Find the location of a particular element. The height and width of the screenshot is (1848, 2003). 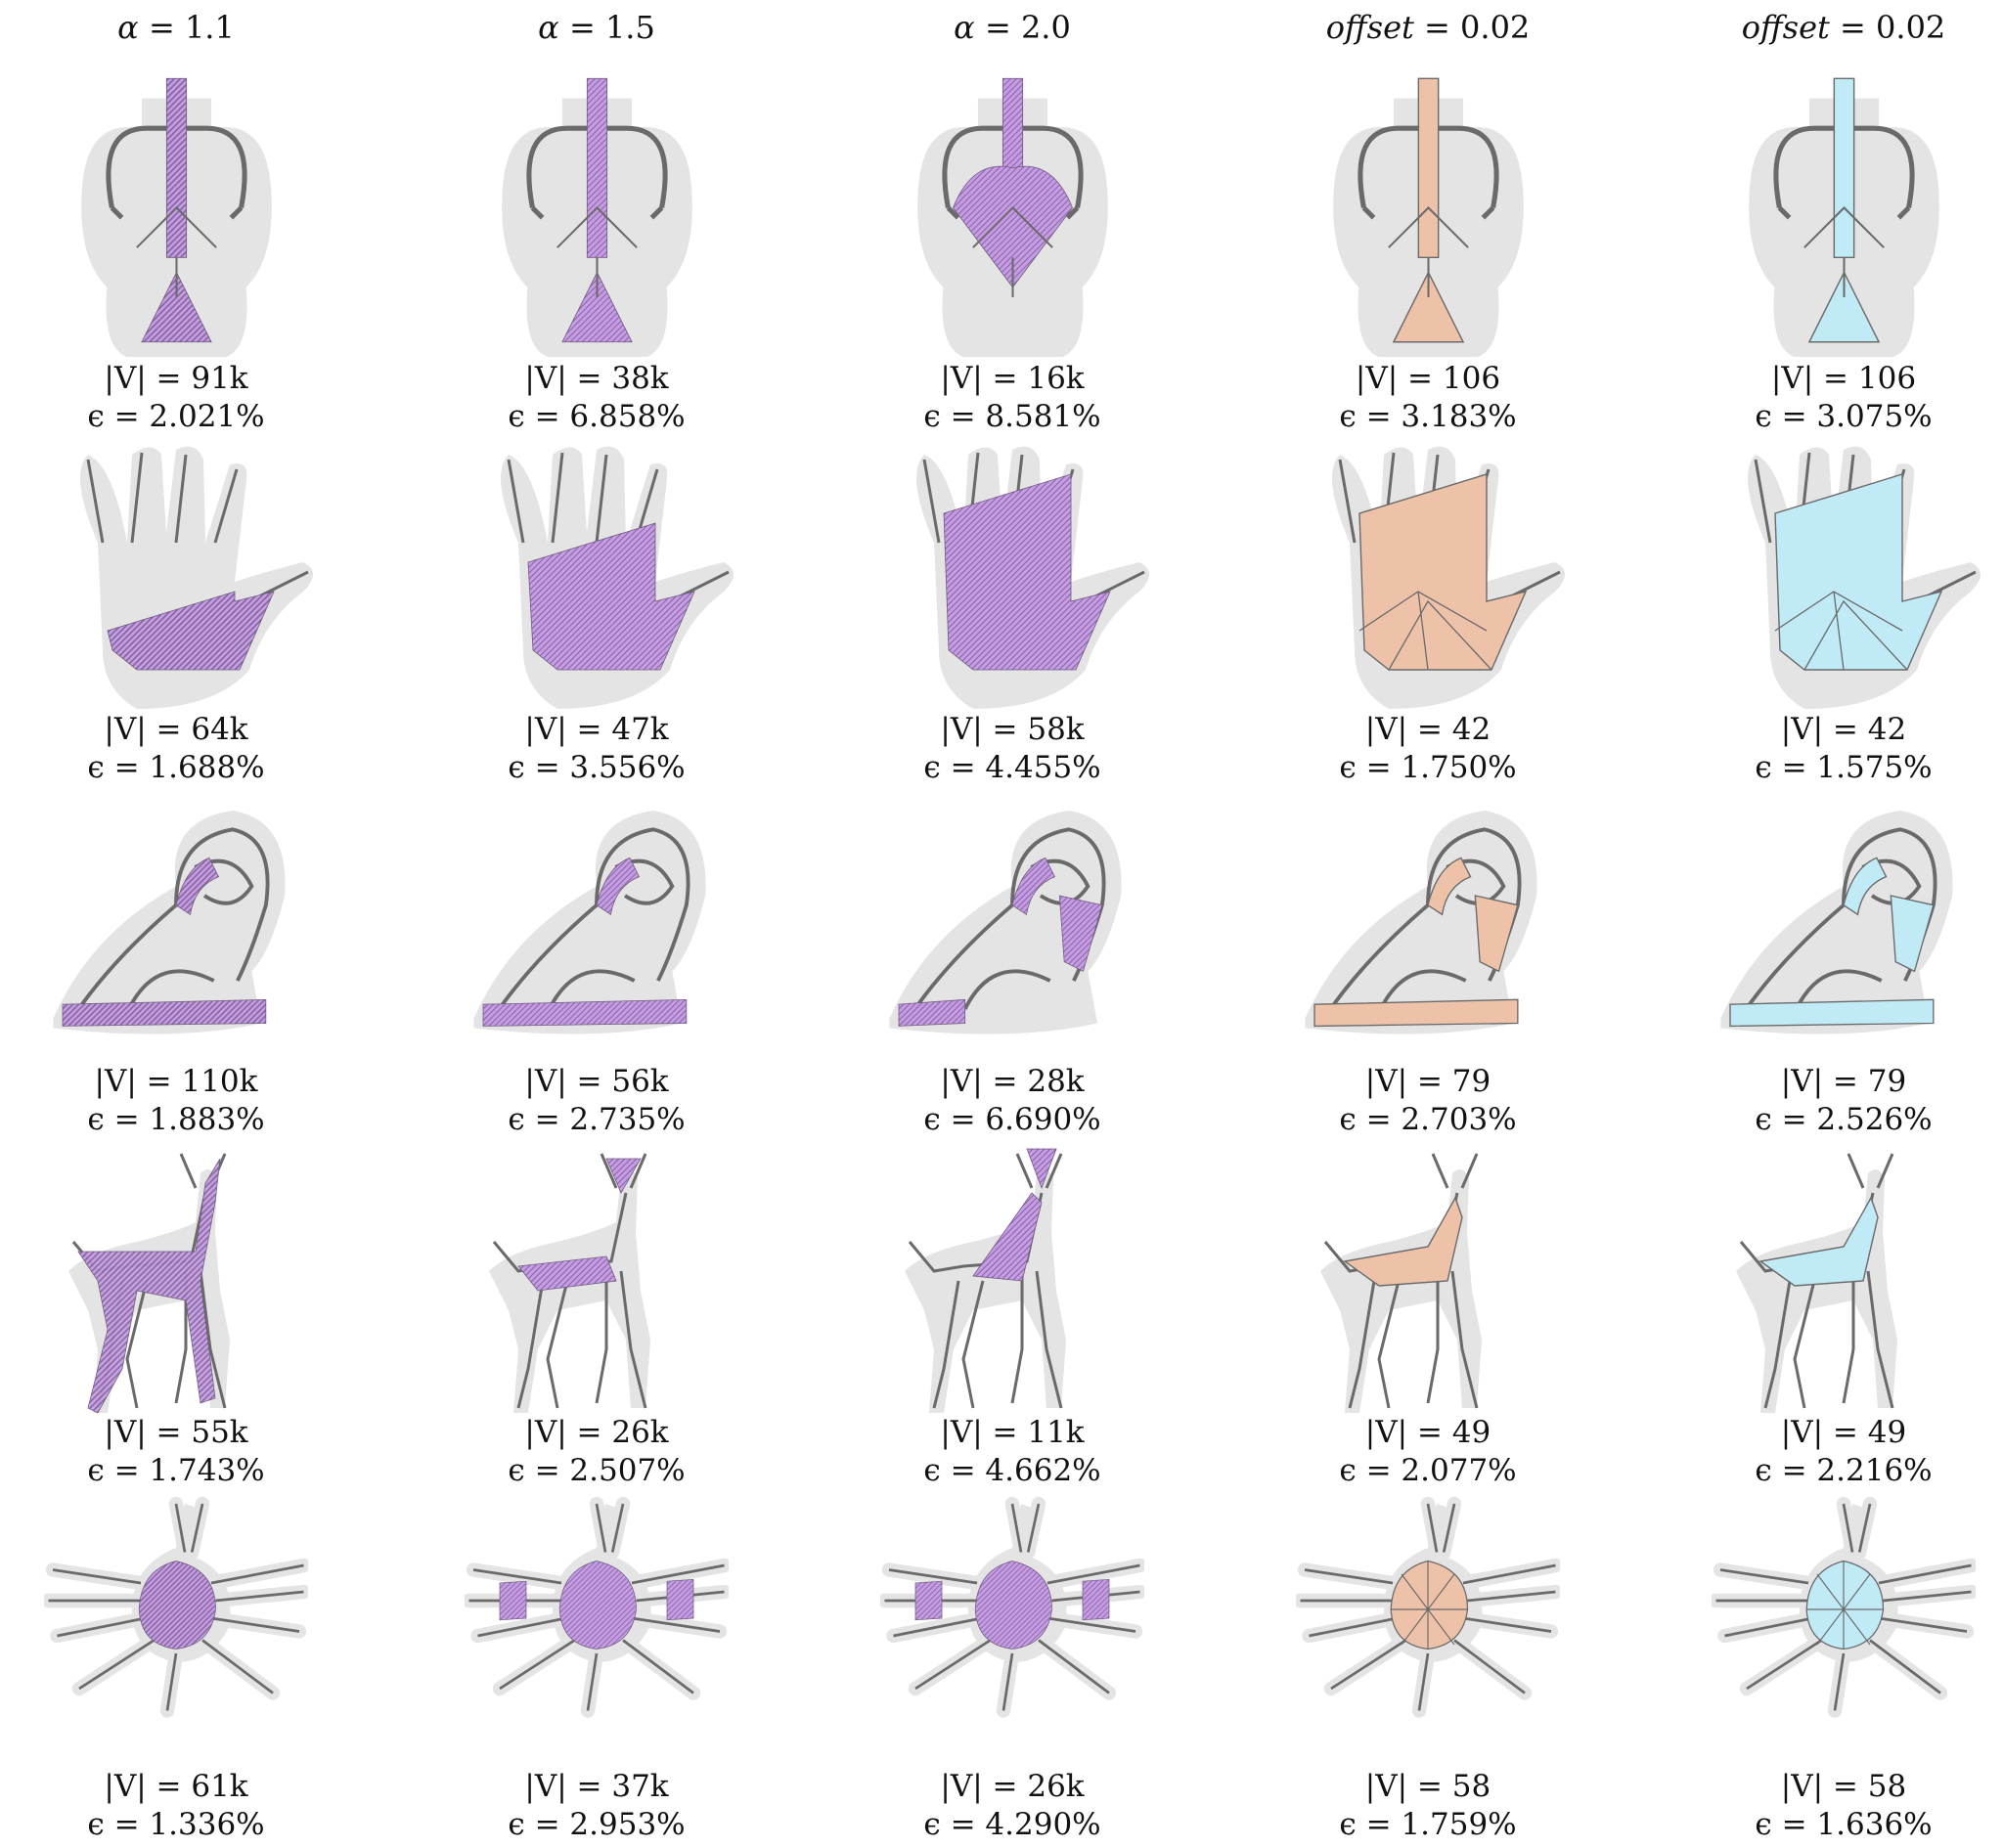

cell-caption: |V| = 58 ϵ = 1.759% is located at coordinates (1428, 1806).